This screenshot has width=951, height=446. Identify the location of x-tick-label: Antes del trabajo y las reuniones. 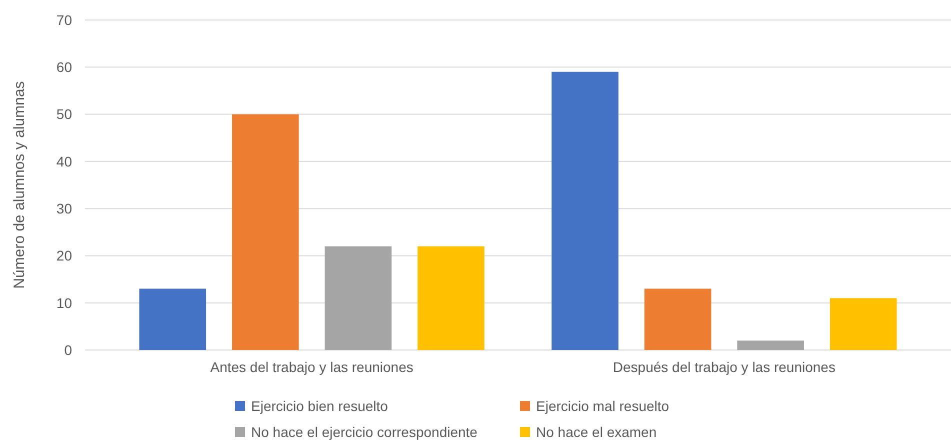
(312, 367).